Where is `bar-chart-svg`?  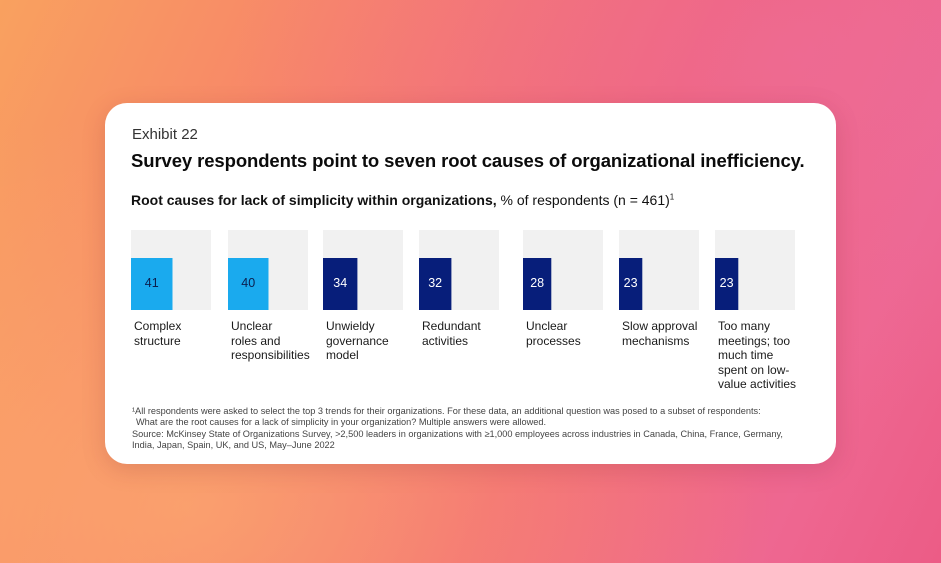 bar-chart-svg is located at coordinates (463, 270).